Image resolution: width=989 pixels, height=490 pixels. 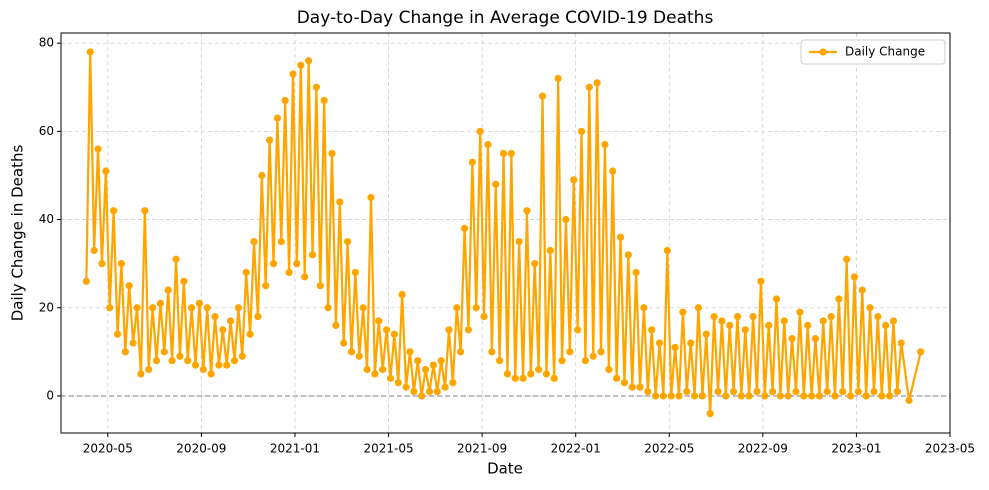 What do you see at coordinates (856, 449) in the screenshot?
I see `x-tick-label: 2023-01` at bounding box center [856, 449].